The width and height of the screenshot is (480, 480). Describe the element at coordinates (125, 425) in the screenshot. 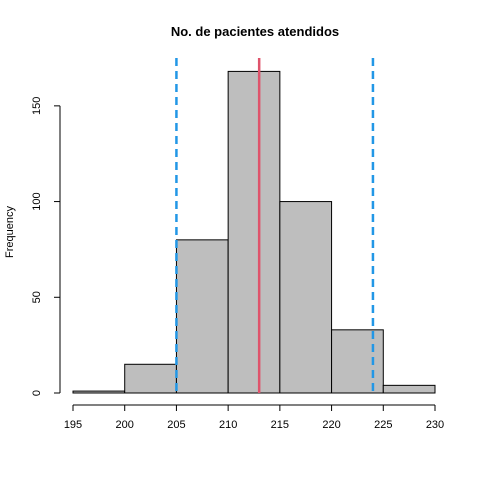

I see `x-tick-label-200: 200` at that location.